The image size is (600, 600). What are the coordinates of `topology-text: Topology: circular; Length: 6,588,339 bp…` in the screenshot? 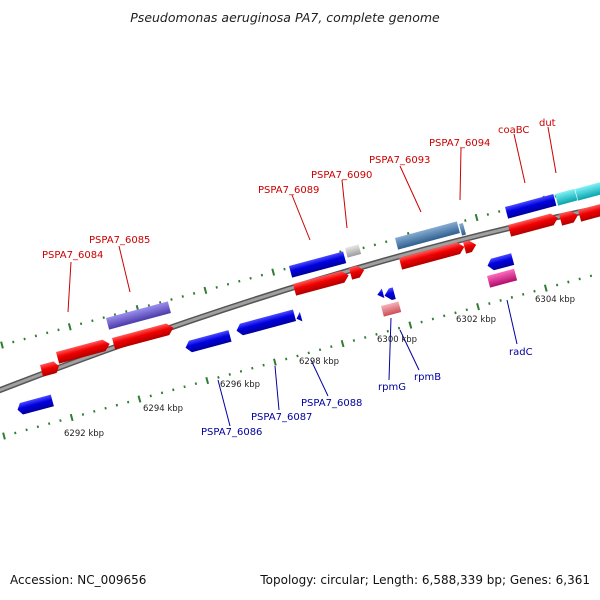 It's located at (425, 580).